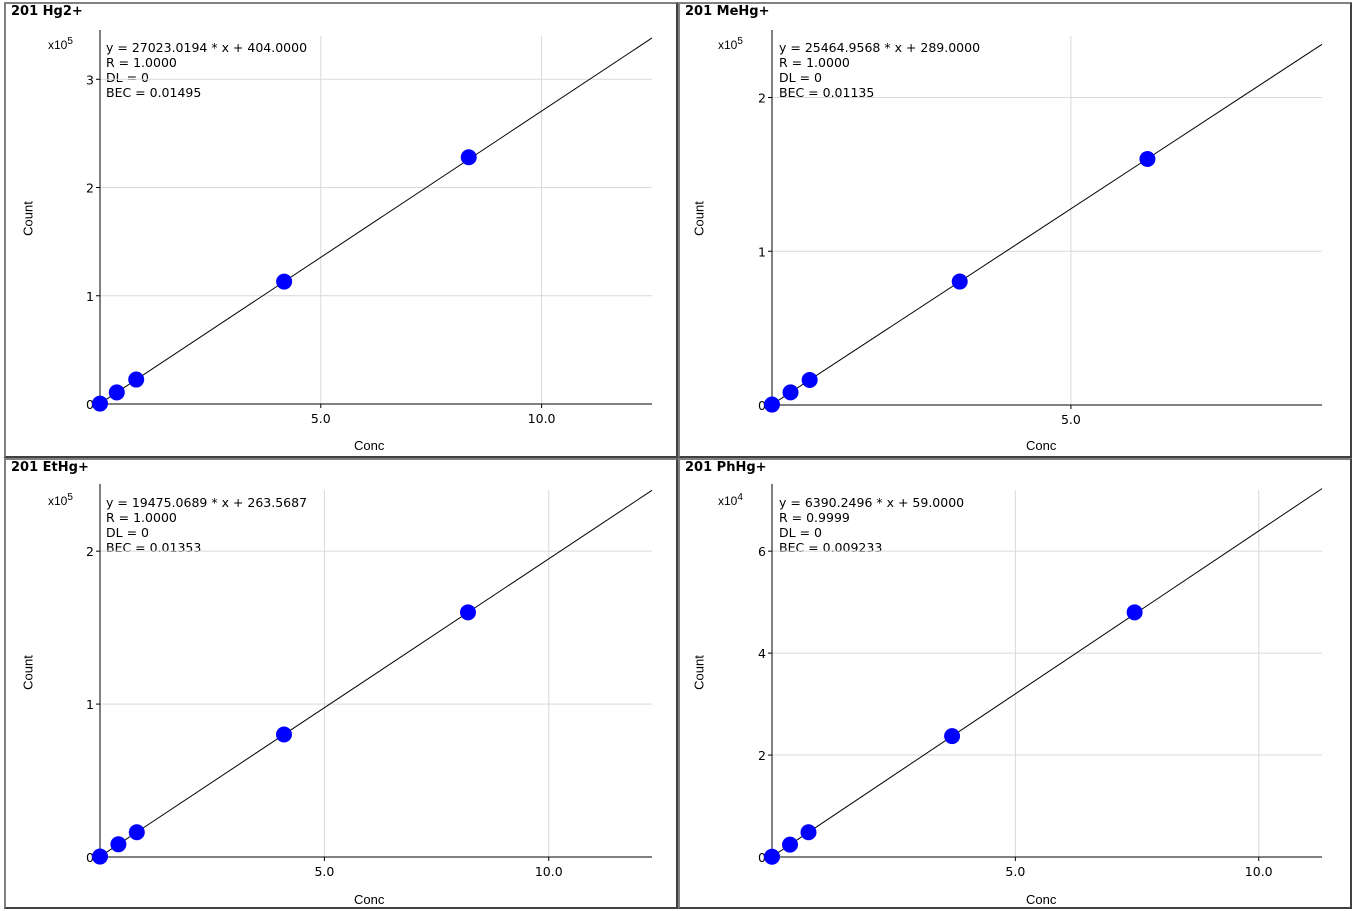 The image size is (1352, 911). What do you see at coordinates (762, 551) in the screenshot?
I see `y-tick-label: 6` at bounding box center [762, 551].